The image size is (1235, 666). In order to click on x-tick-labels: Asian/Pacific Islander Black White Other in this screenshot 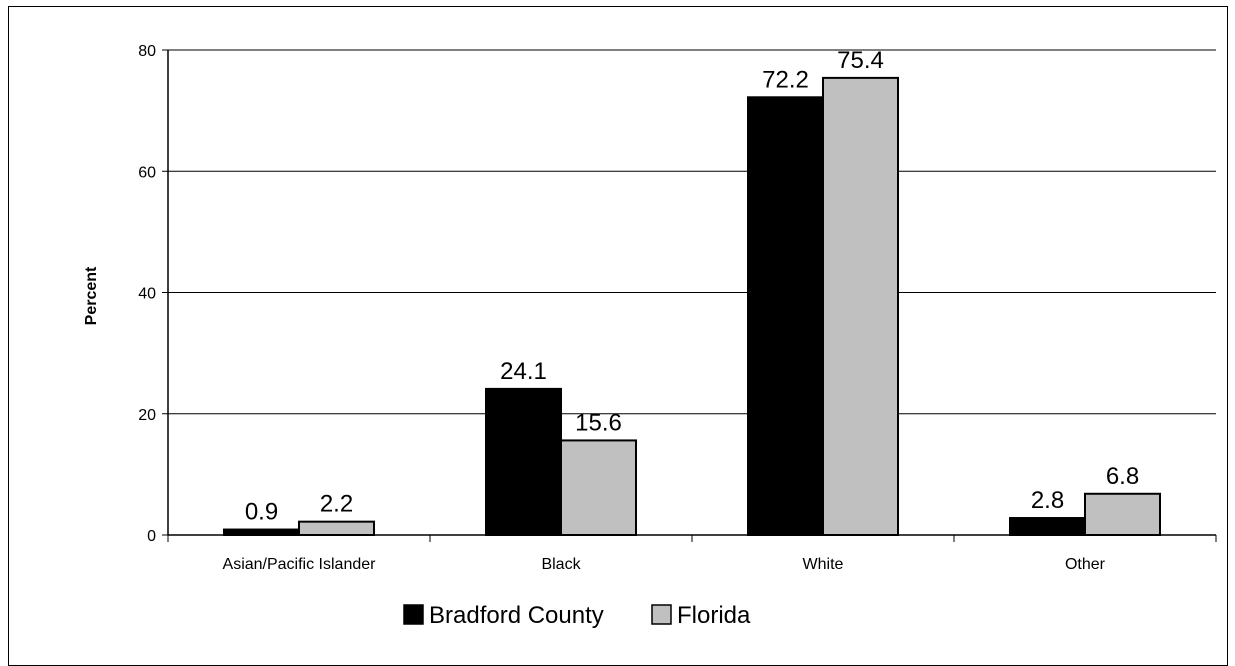, I will do `click(664, 564)`.